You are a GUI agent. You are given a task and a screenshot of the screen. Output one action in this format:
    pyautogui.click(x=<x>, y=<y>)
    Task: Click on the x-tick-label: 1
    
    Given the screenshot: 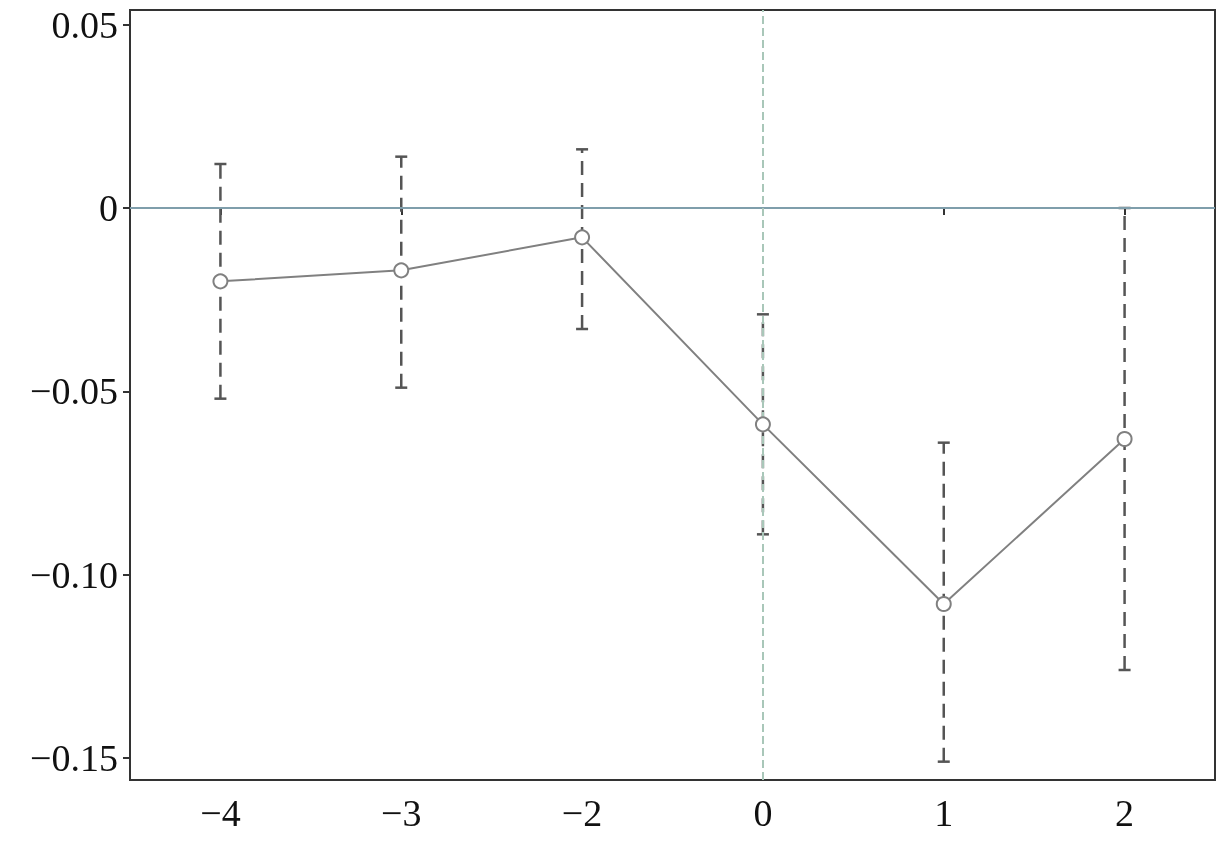 What is the action you would take?
    pyautogui.click(x=944, y=813)
    